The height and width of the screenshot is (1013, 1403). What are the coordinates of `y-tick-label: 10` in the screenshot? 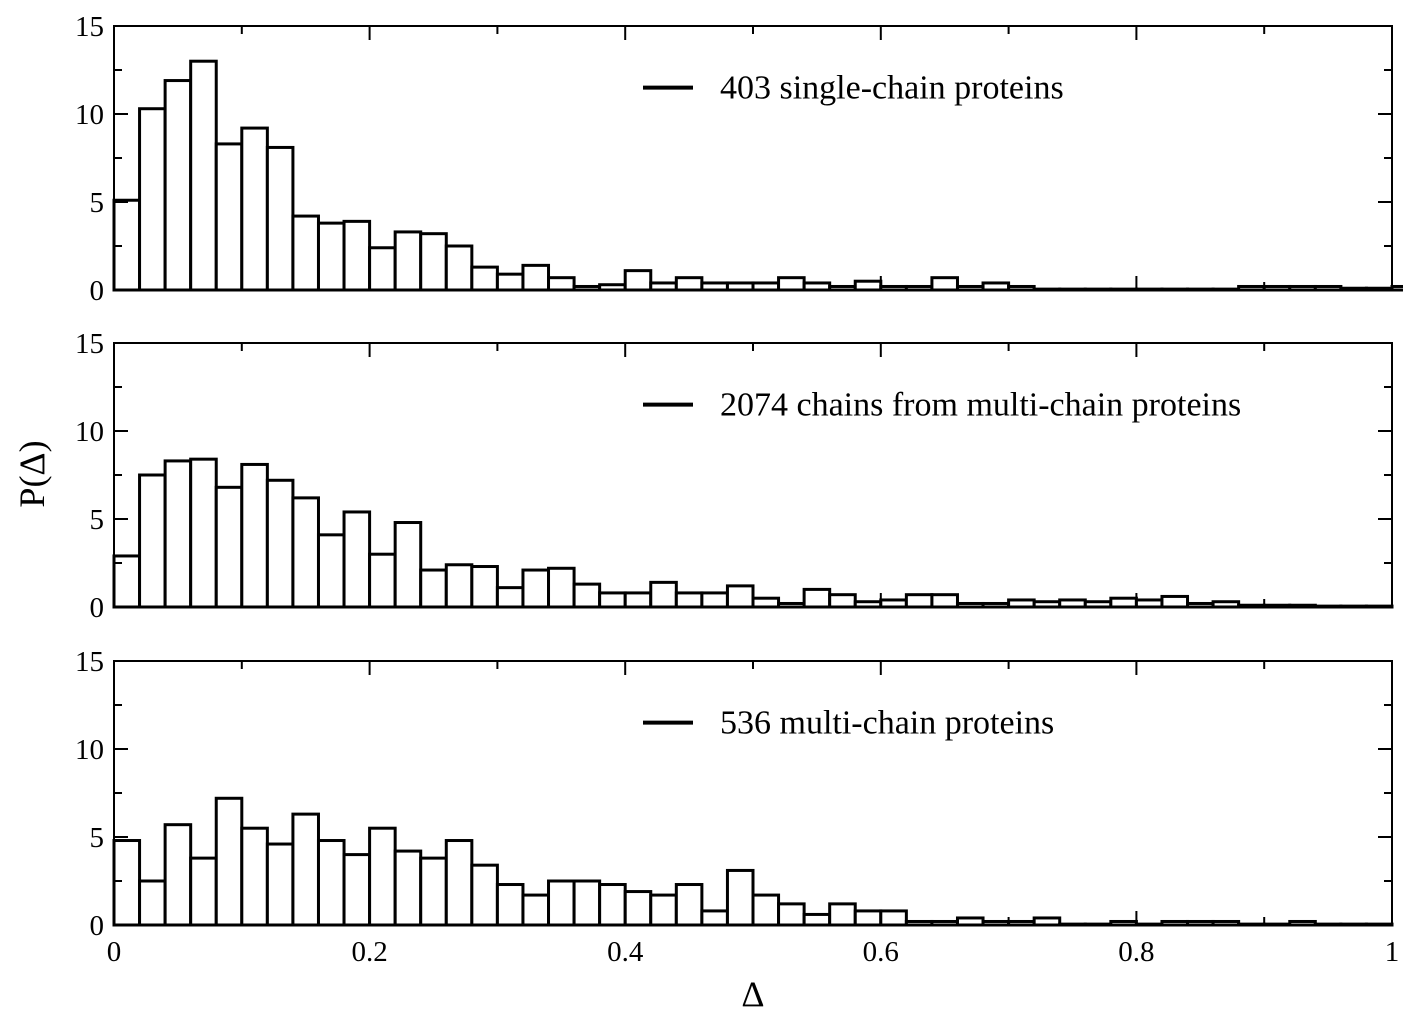 It's located at (89, 115).